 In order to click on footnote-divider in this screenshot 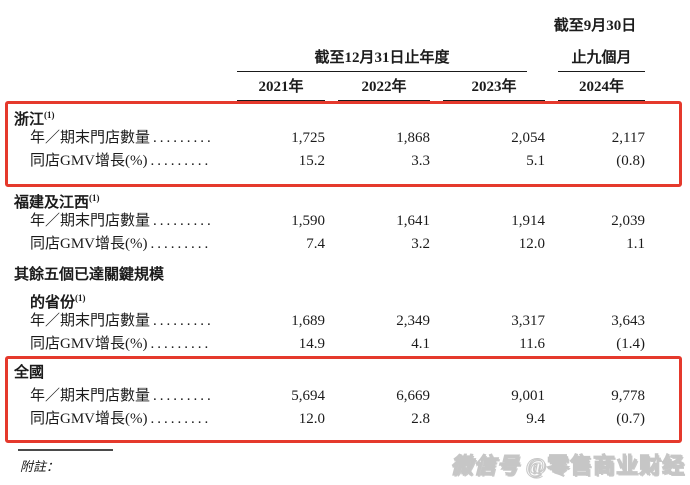, I will do `click(65, 450)`.